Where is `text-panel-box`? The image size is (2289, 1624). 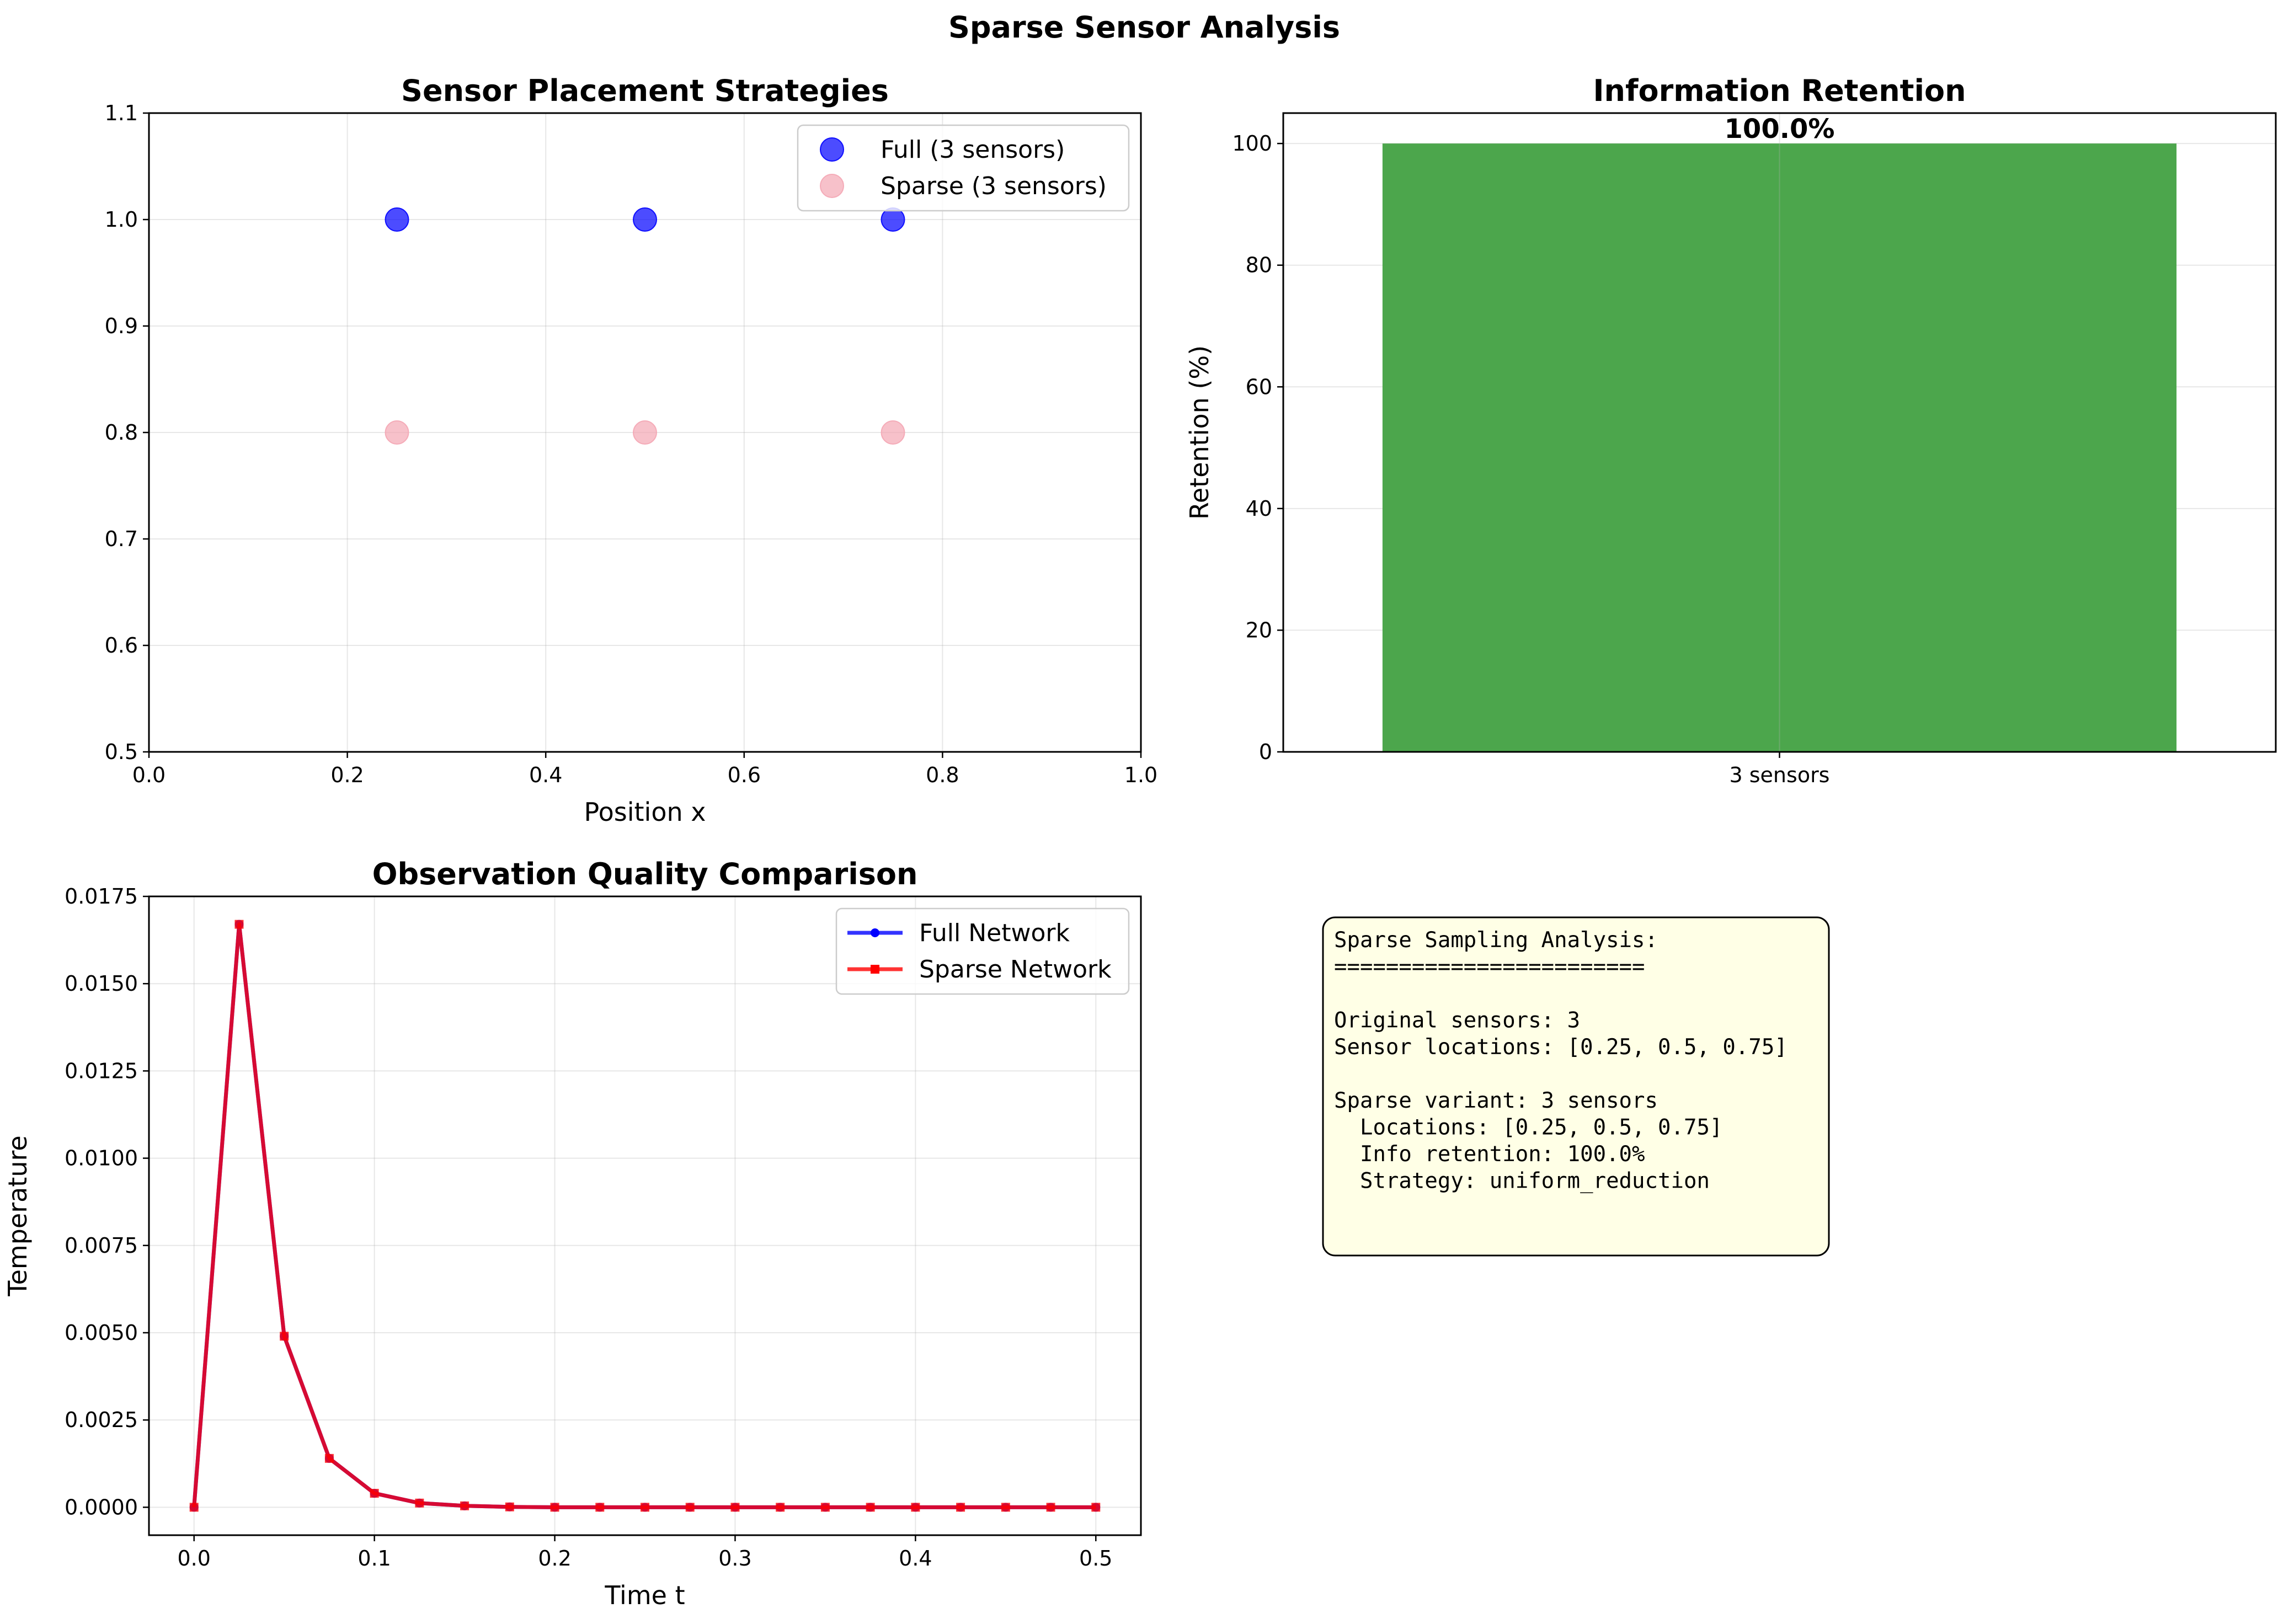 text-panel-box is located at coordinates (1576, 1086).